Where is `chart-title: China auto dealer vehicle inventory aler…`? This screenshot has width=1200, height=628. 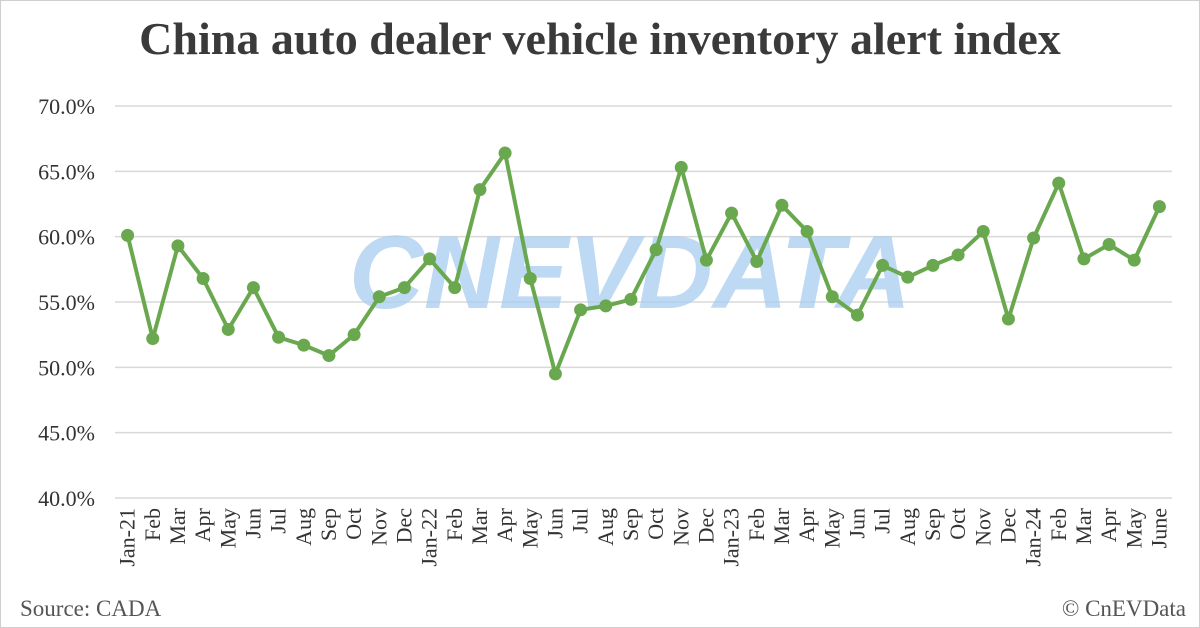 chart-title: China auto dealer vehicle inventory aler… is located at coordinates (600, 38).